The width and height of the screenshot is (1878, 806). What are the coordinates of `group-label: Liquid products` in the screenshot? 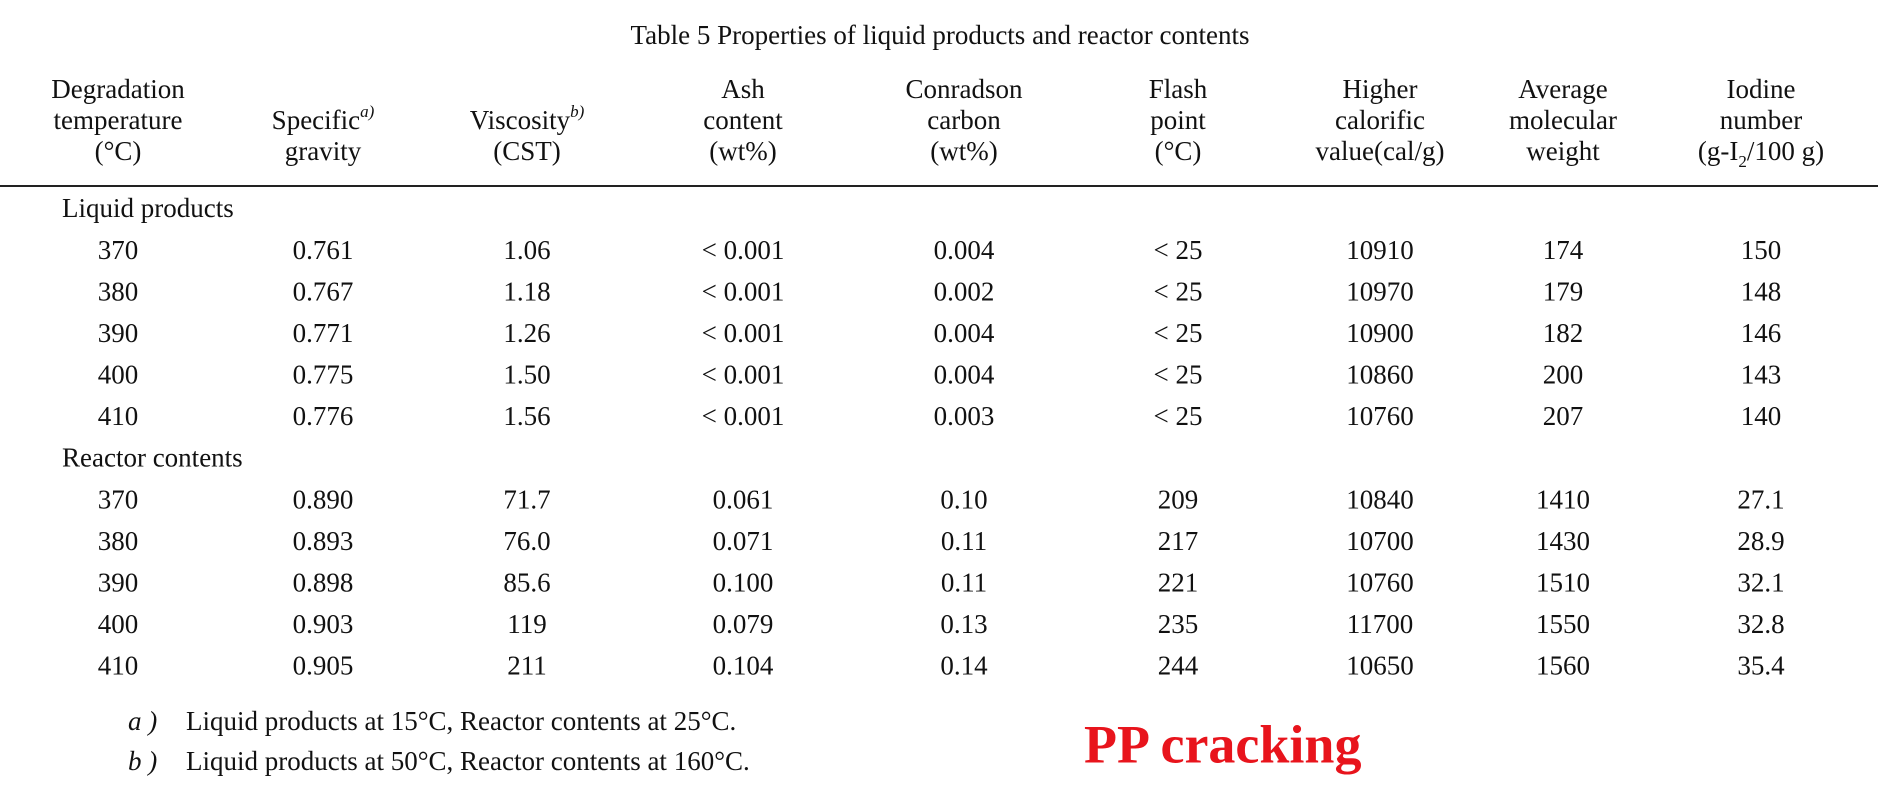 It's located at (148, 208).